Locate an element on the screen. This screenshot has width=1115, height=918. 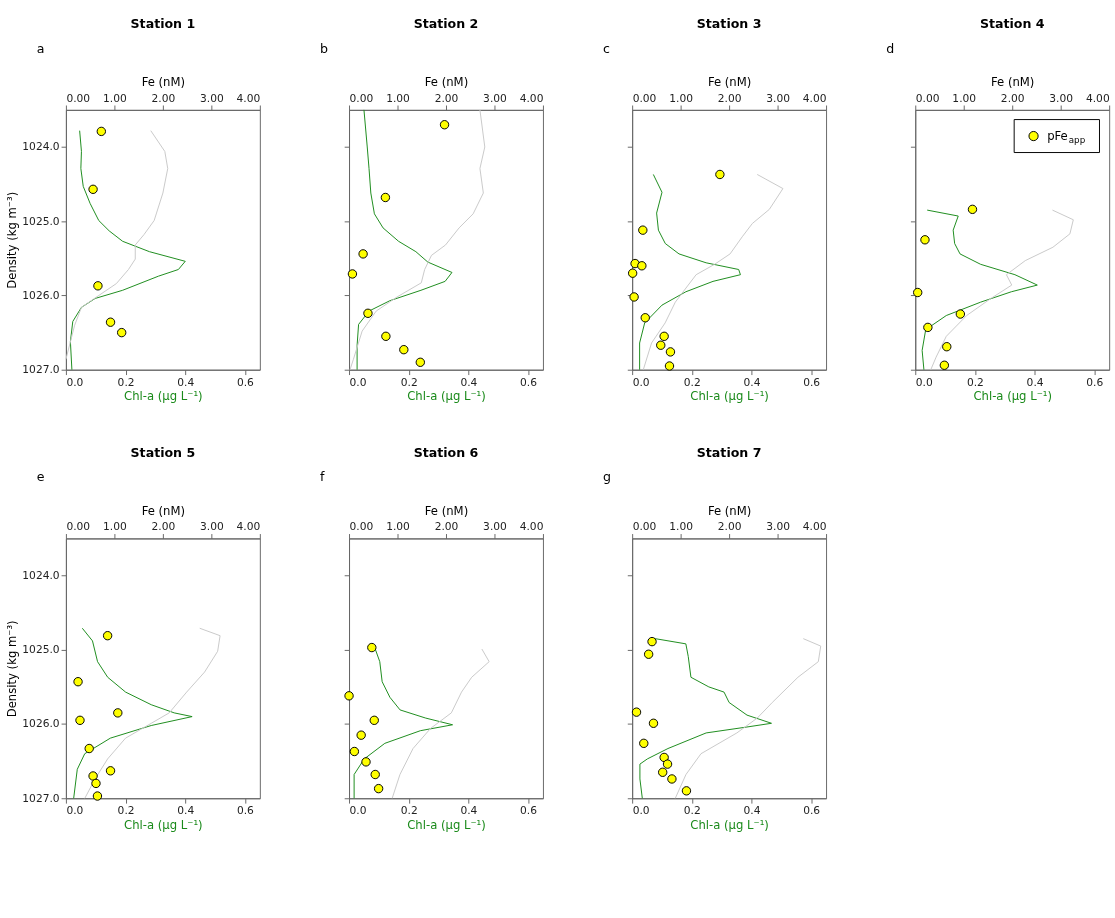
text: f is located at coordinates (322, 477).